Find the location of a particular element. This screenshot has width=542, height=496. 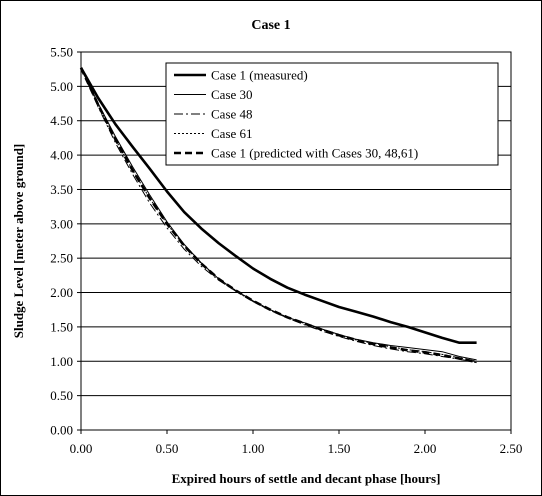

x-tick-label: 0.50 is located at coordinates (167, 448).